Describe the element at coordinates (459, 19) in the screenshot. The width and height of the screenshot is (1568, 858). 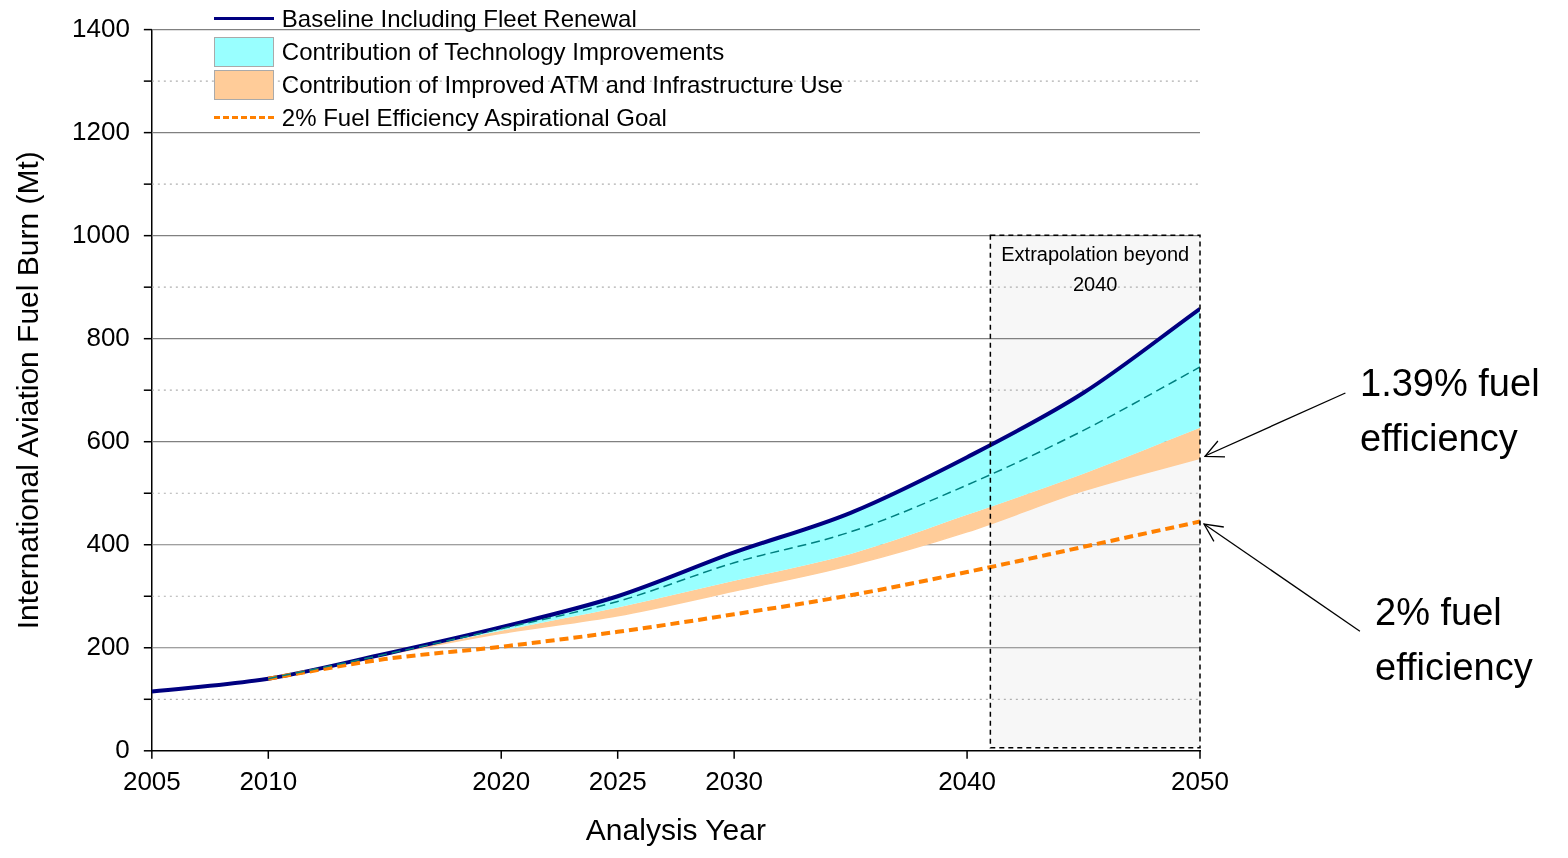
I see `legend-label: Baseline Including Fleet Renewal` at that location.